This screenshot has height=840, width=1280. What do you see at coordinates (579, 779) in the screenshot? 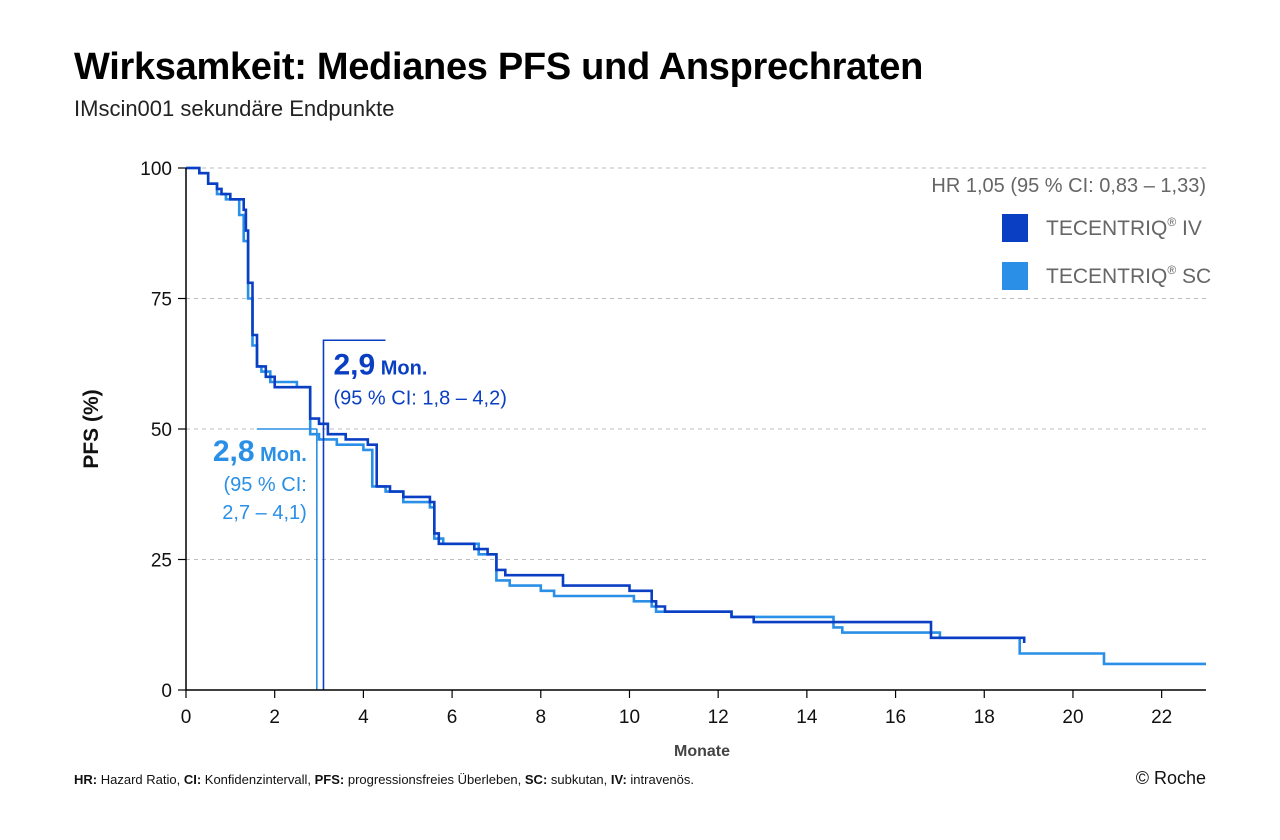
I see `footnote-text: subkutan,` at bounding box center [579, 779].